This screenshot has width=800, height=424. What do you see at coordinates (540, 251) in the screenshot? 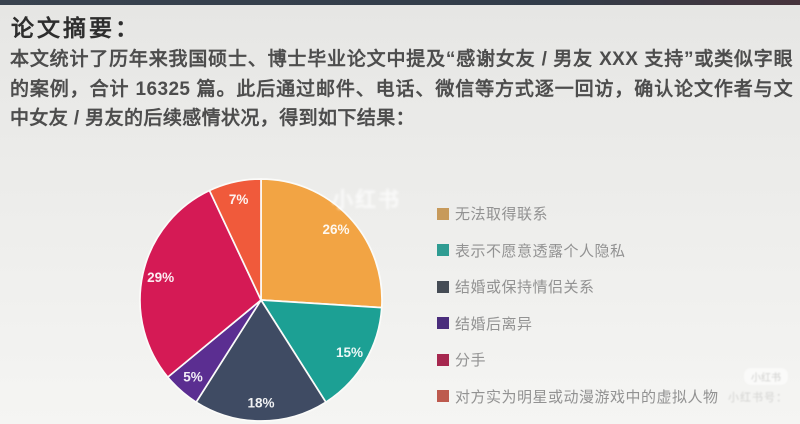
I see `legend-item-label: 表示不愿意透露个人隐私` at bounding box center [540, 251].